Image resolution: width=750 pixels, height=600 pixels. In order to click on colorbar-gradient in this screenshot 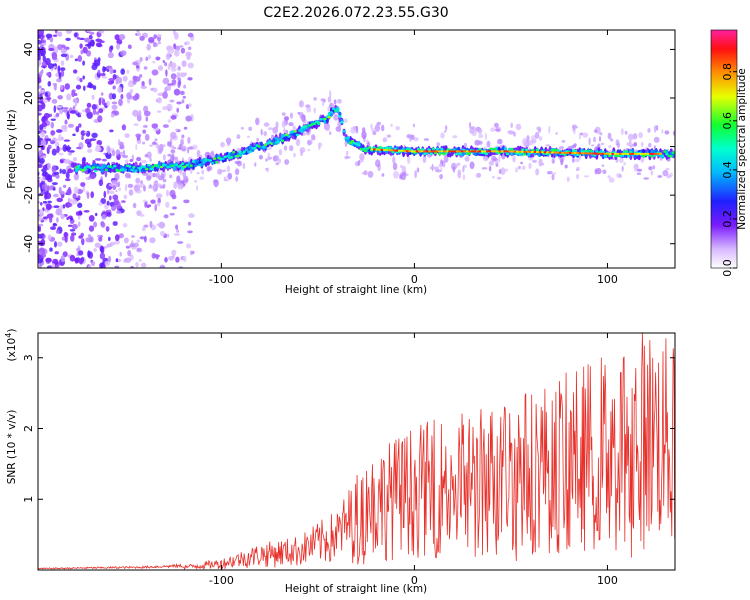, I will do `click(724, 149)`.